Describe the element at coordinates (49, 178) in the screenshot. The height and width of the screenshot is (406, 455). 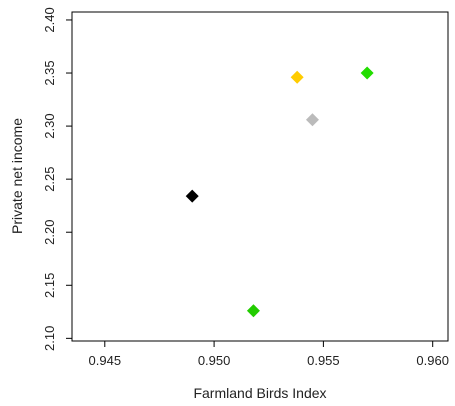
I see `y-tick-label: 2.25` at that location.